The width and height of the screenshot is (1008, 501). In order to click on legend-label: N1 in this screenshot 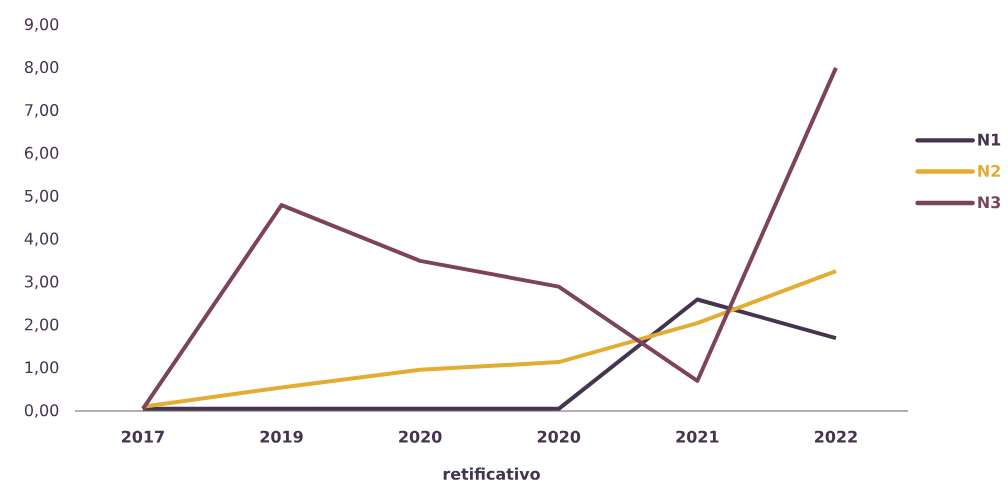, I will do `click(989, 139)`.